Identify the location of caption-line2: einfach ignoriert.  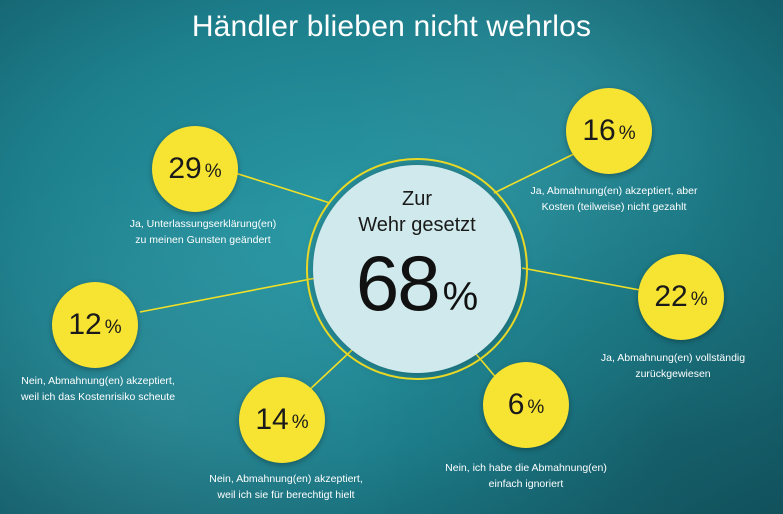
(526, 484).